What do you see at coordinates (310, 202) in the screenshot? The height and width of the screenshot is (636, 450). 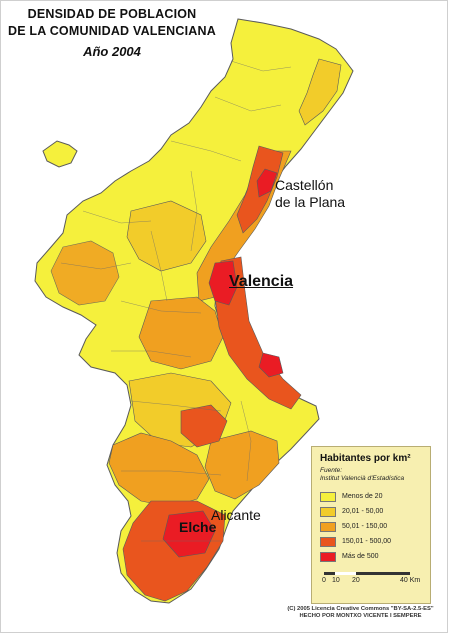 I see `city-label-castellon-line2: de la Plana` at bounding box center [310, 202].